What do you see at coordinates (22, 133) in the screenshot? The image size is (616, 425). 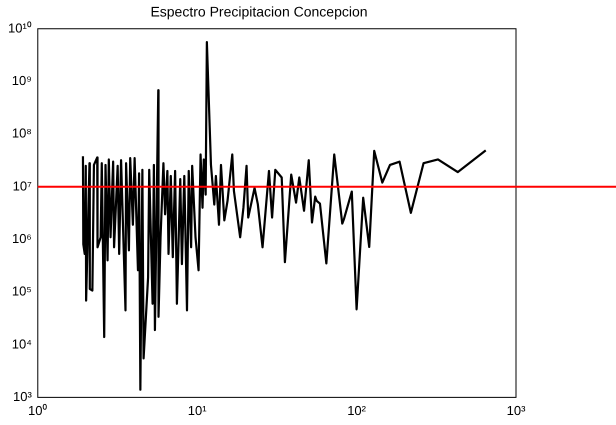 I see `y-tick-label: 10⁸` at bounding box center [22, 133].